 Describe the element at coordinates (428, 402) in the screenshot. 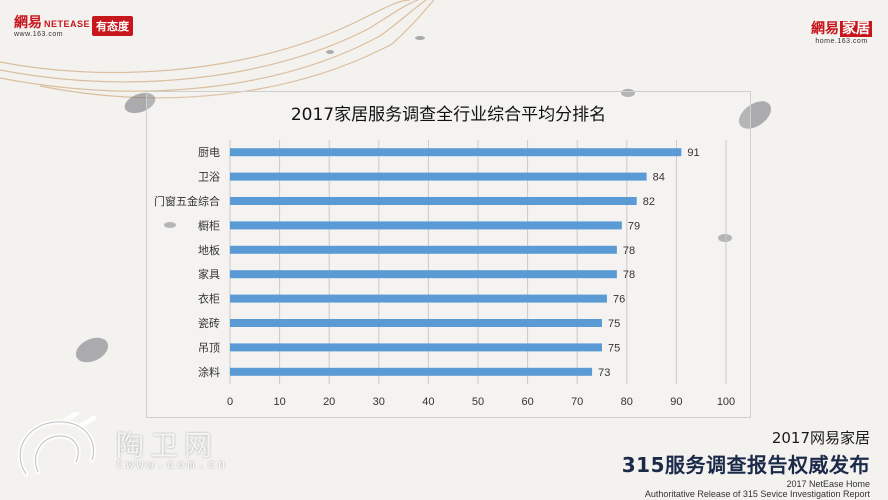

I see `x-tick-label: 40` at that location.